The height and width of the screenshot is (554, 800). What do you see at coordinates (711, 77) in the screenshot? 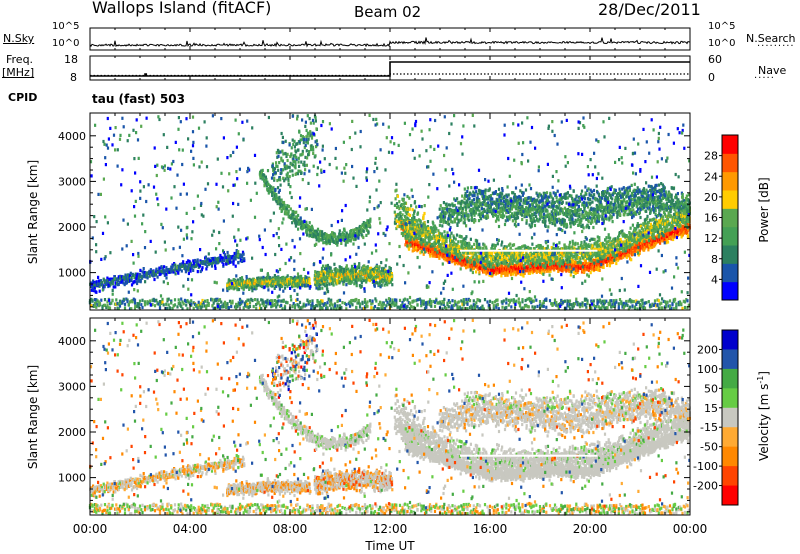
I see `nave-tick-bottom: 0` at bounding box center [711, 77].